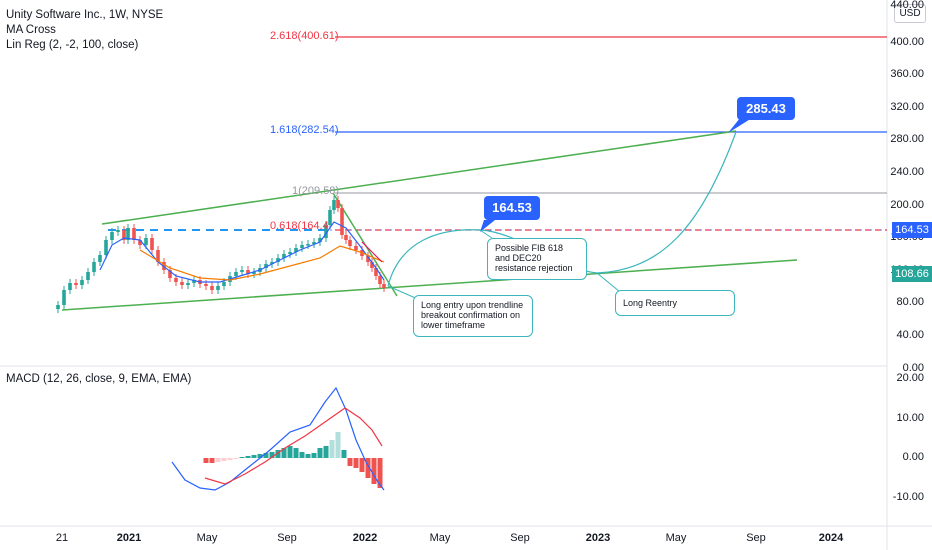  I want to click on macd-line, so click(278, 438).